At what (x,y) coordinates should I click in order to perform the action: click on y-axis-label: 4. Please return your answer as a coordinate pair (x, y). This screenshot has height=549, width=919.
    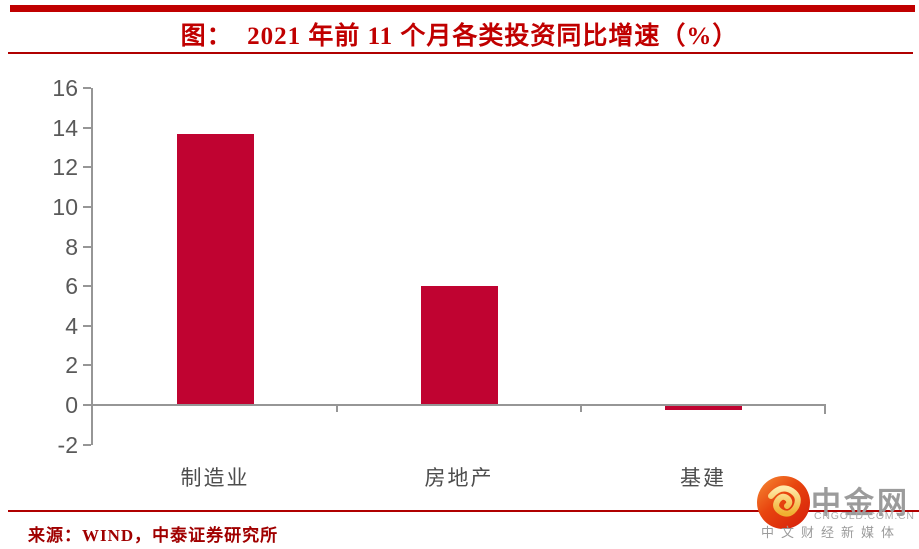
    Looking at the image, I should click on (71, 326).